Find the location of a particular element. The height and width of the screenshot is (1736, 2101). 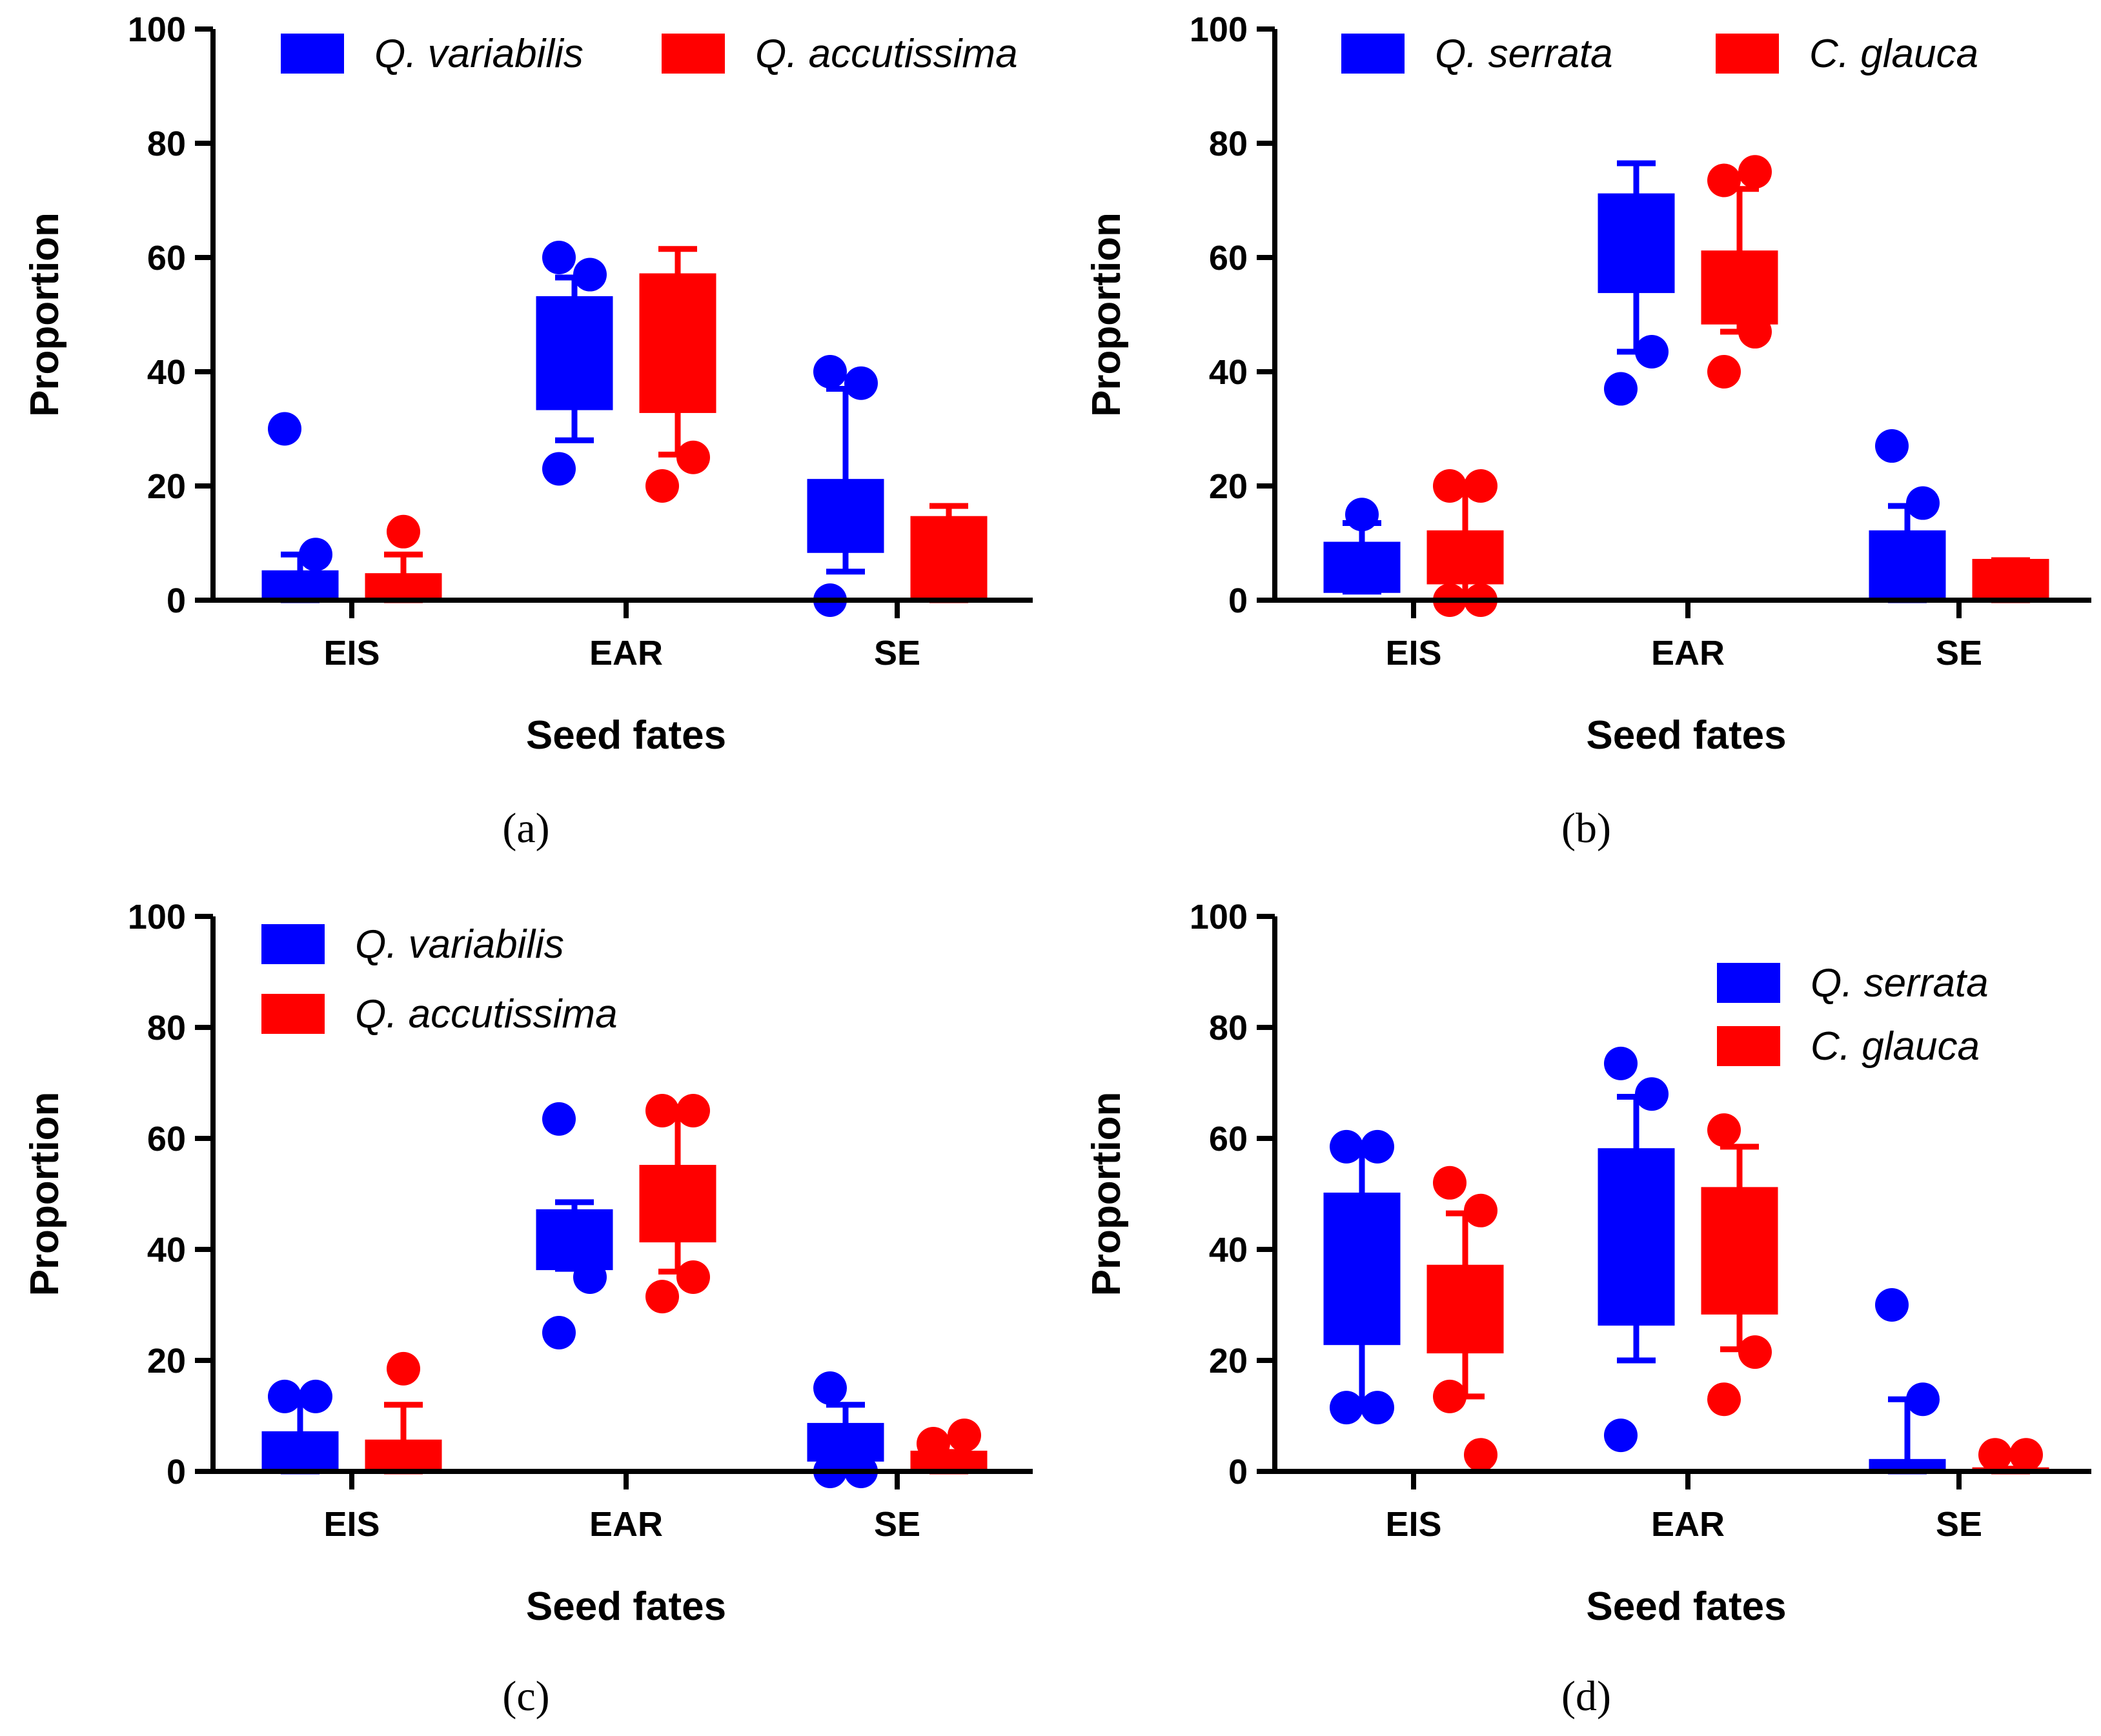

legend-label: Q. serrata is located at coordinates (1900, 983).